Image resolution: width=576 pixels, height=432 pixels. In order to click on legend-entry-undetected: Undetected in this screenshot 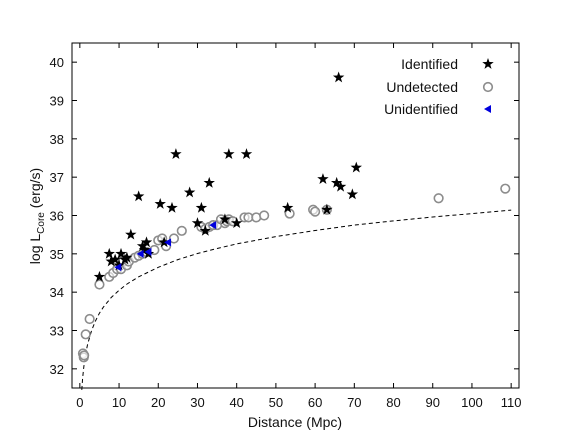, I will do `click(440, 87)`.